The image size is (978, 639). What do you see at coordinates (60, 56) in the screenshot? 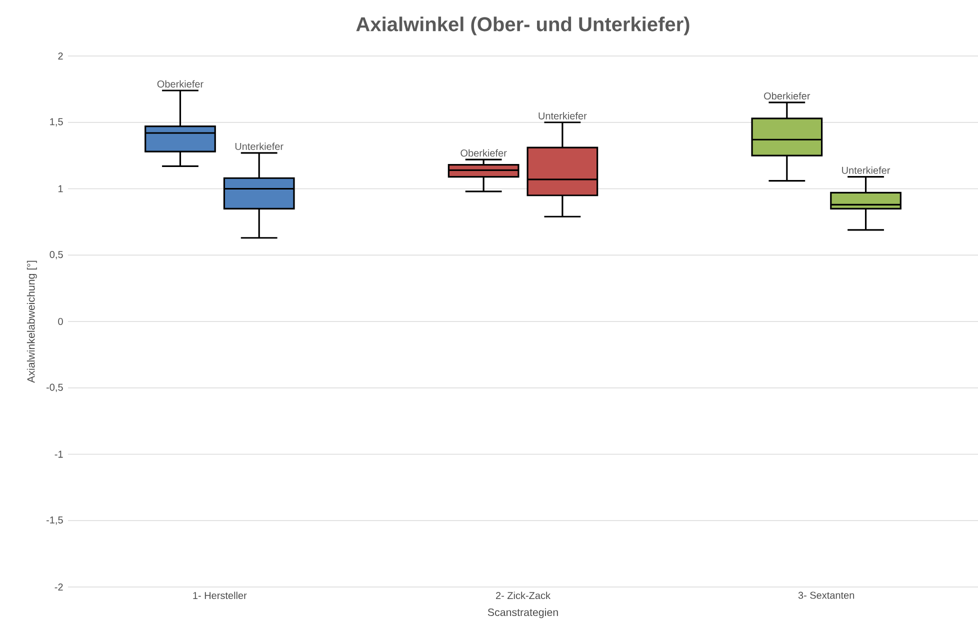
I see `y-tick-label: 2` at bounding box center [60, 56].